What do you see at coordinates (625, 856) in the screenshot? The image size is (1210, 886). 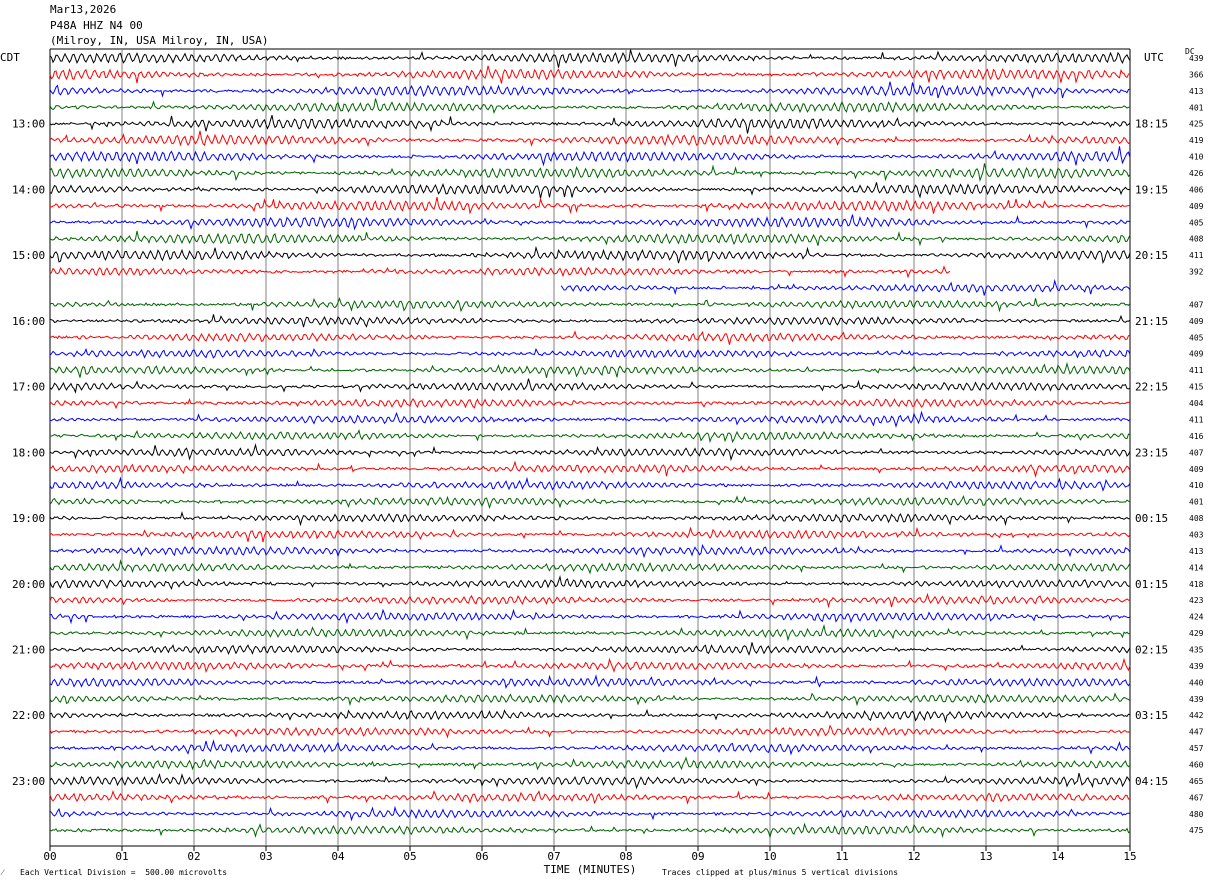 I see `x-tick-label: 08` at bounding box center [625, 856].